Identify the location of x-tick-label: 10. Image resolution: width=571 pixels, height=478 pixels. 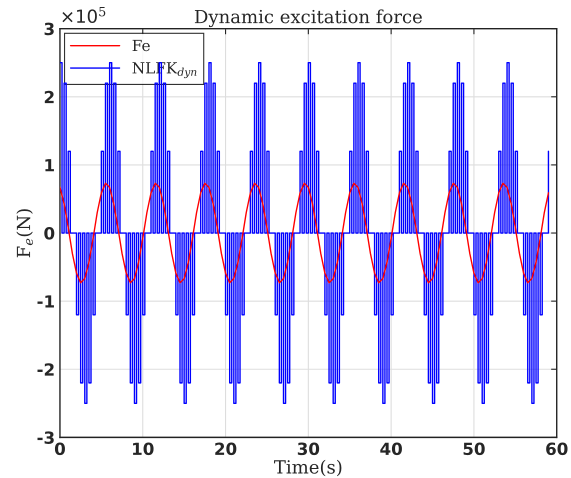
(143, 449).